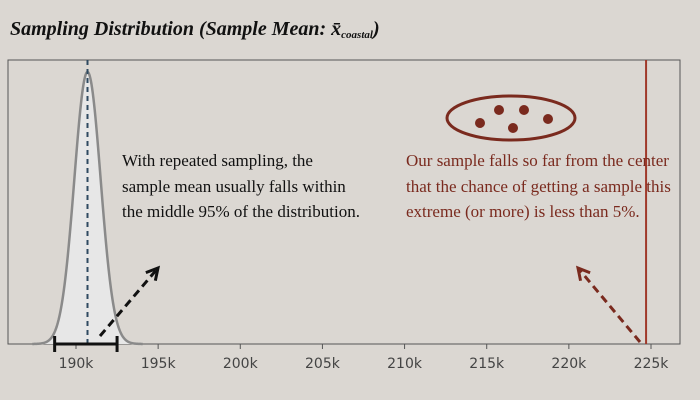 The height and width of the screenshot is (400, 700). Describe the element at coordinates (357, 35) in the screenshot. I see `title-subscript: coastal` at that location.